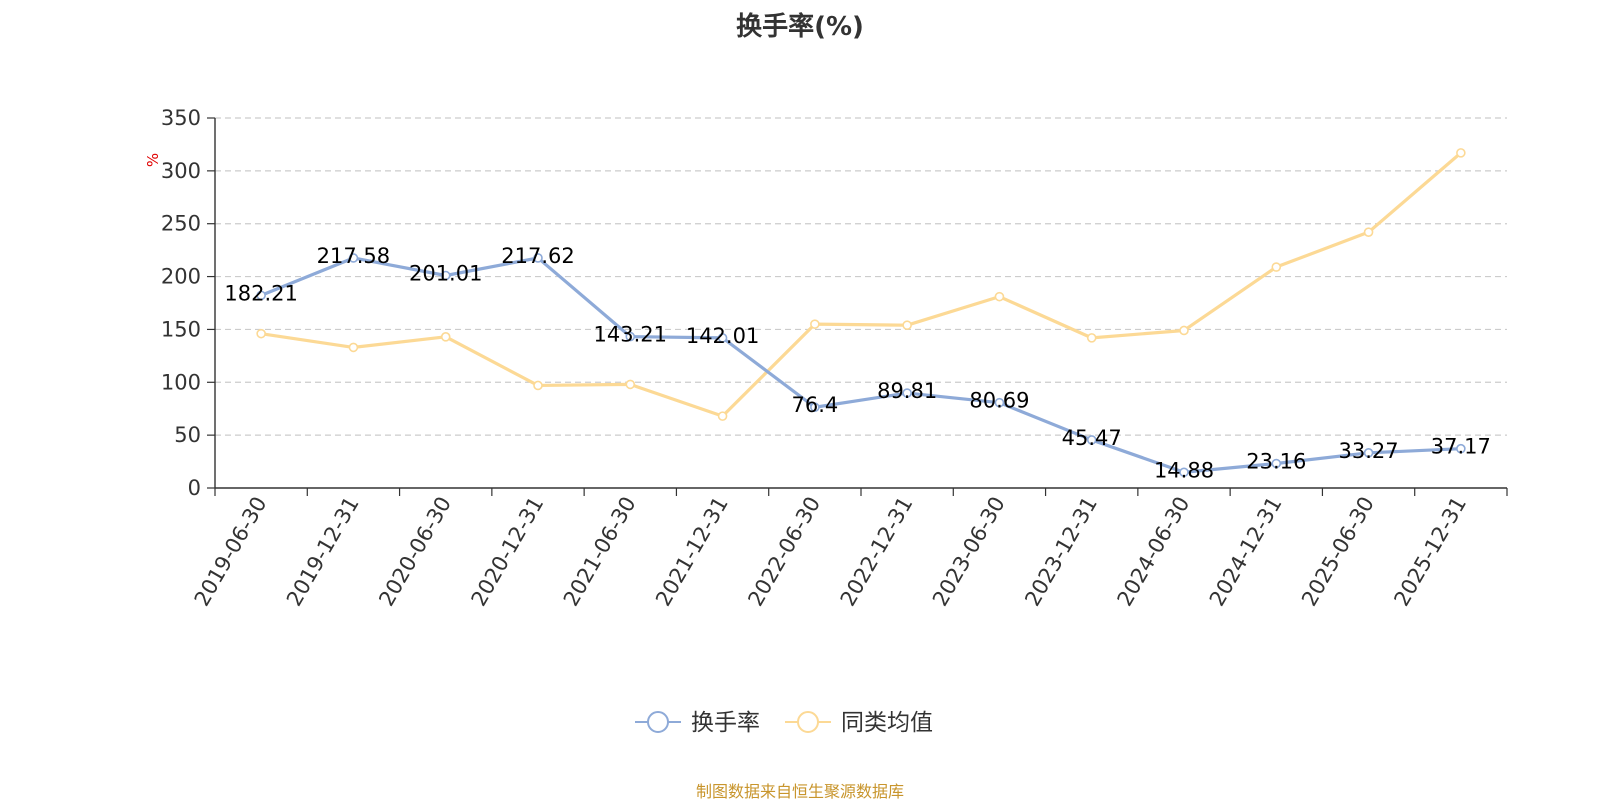 Image resolution: width=1600 pixels, height=802 pixels. What do you see at coordinates (181, 329) in the screenshot?
I see `y-tick-label: 150` at bounding box center [181, 329].